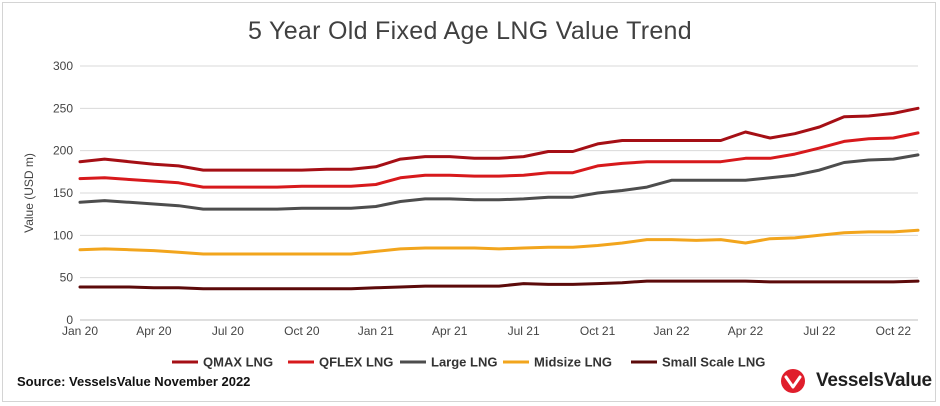 The height and width of the screenshot is (406, 940). I want to click on legend-entry: Midsize LNG, so click(573, 362).